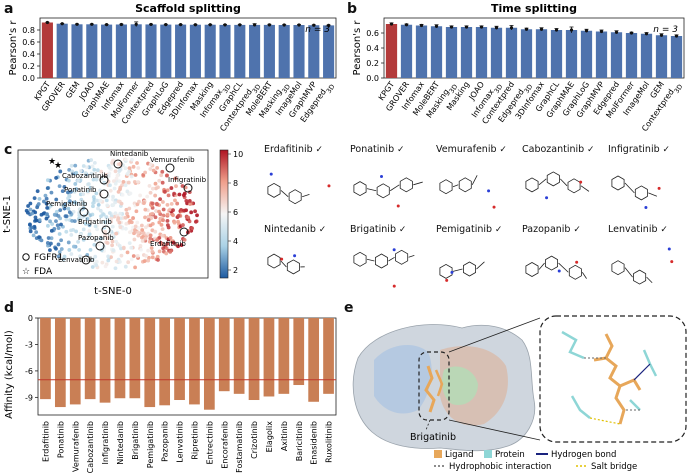 The height and width of the screenshot is (473, 690). What do you see at coordinates (29, 344) in the screenshot?
I see `y-tick-label: -3` at bounding box center [29, 344].